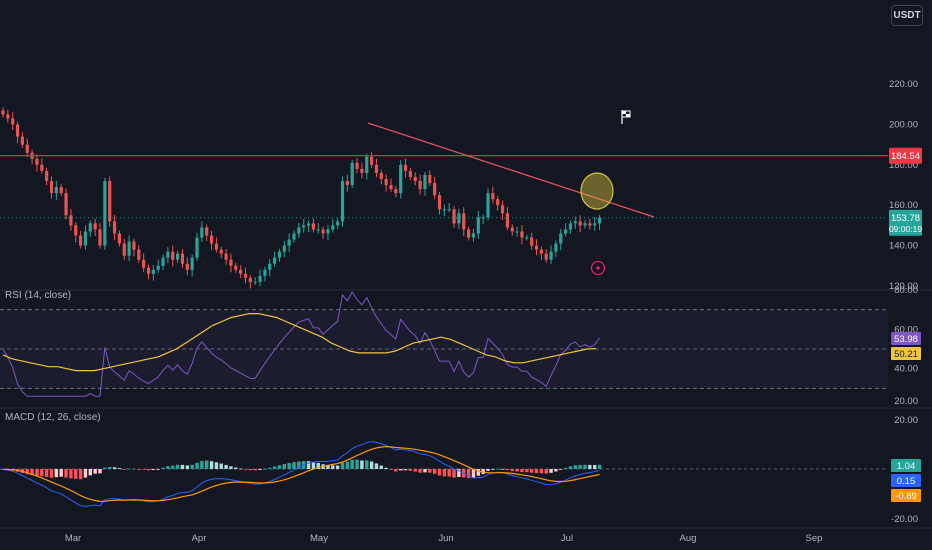  What do you see at coordinates (626, 114) in the screenshot?
I see `flag-check` at bounding box center [626, 114].